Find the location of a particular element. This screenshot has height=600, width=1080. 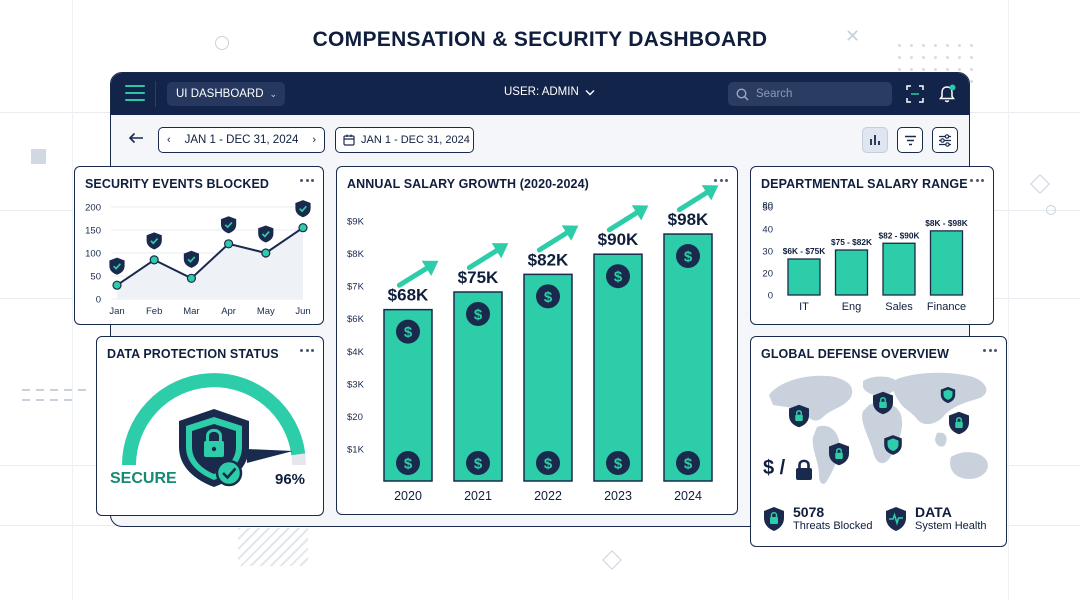

dashboard-select: UI DASHBOARD ⌄ is located at coordinates (226, 94).